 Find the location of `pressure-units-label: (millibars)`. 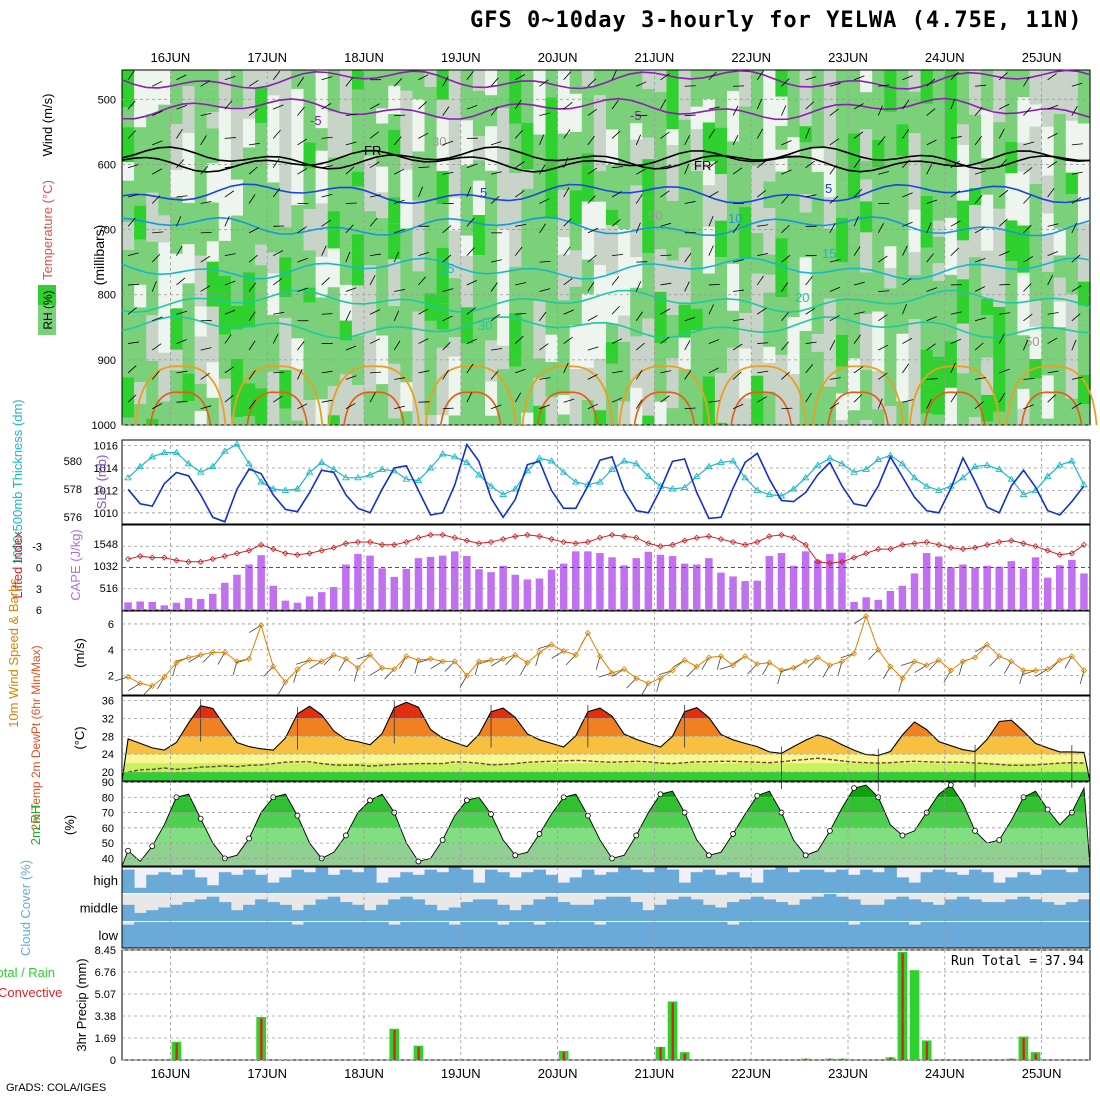

pressure-units-label: (millibars) is located at coordinates (99, 255).